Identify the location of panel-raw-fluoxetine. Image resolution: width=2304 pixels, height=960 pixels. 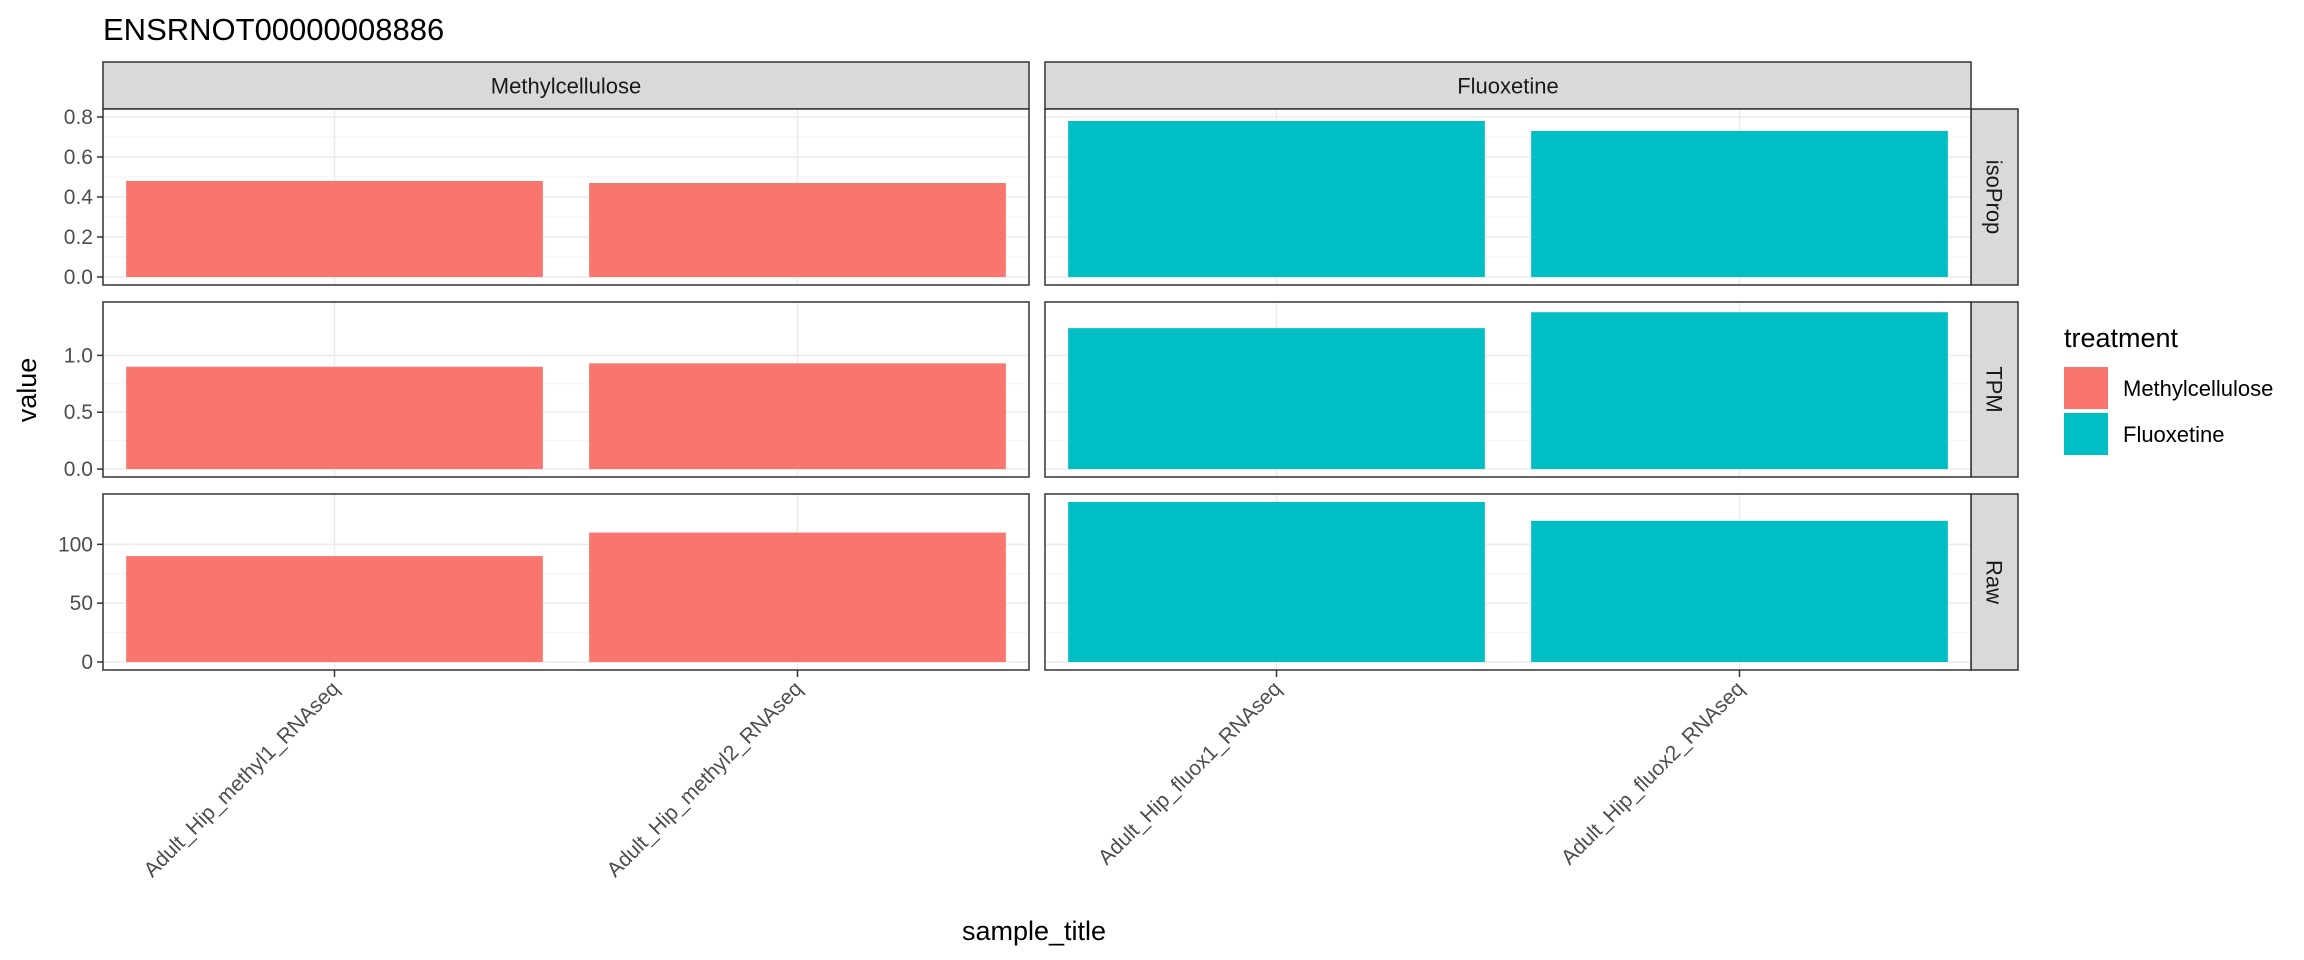
(1508, 582).